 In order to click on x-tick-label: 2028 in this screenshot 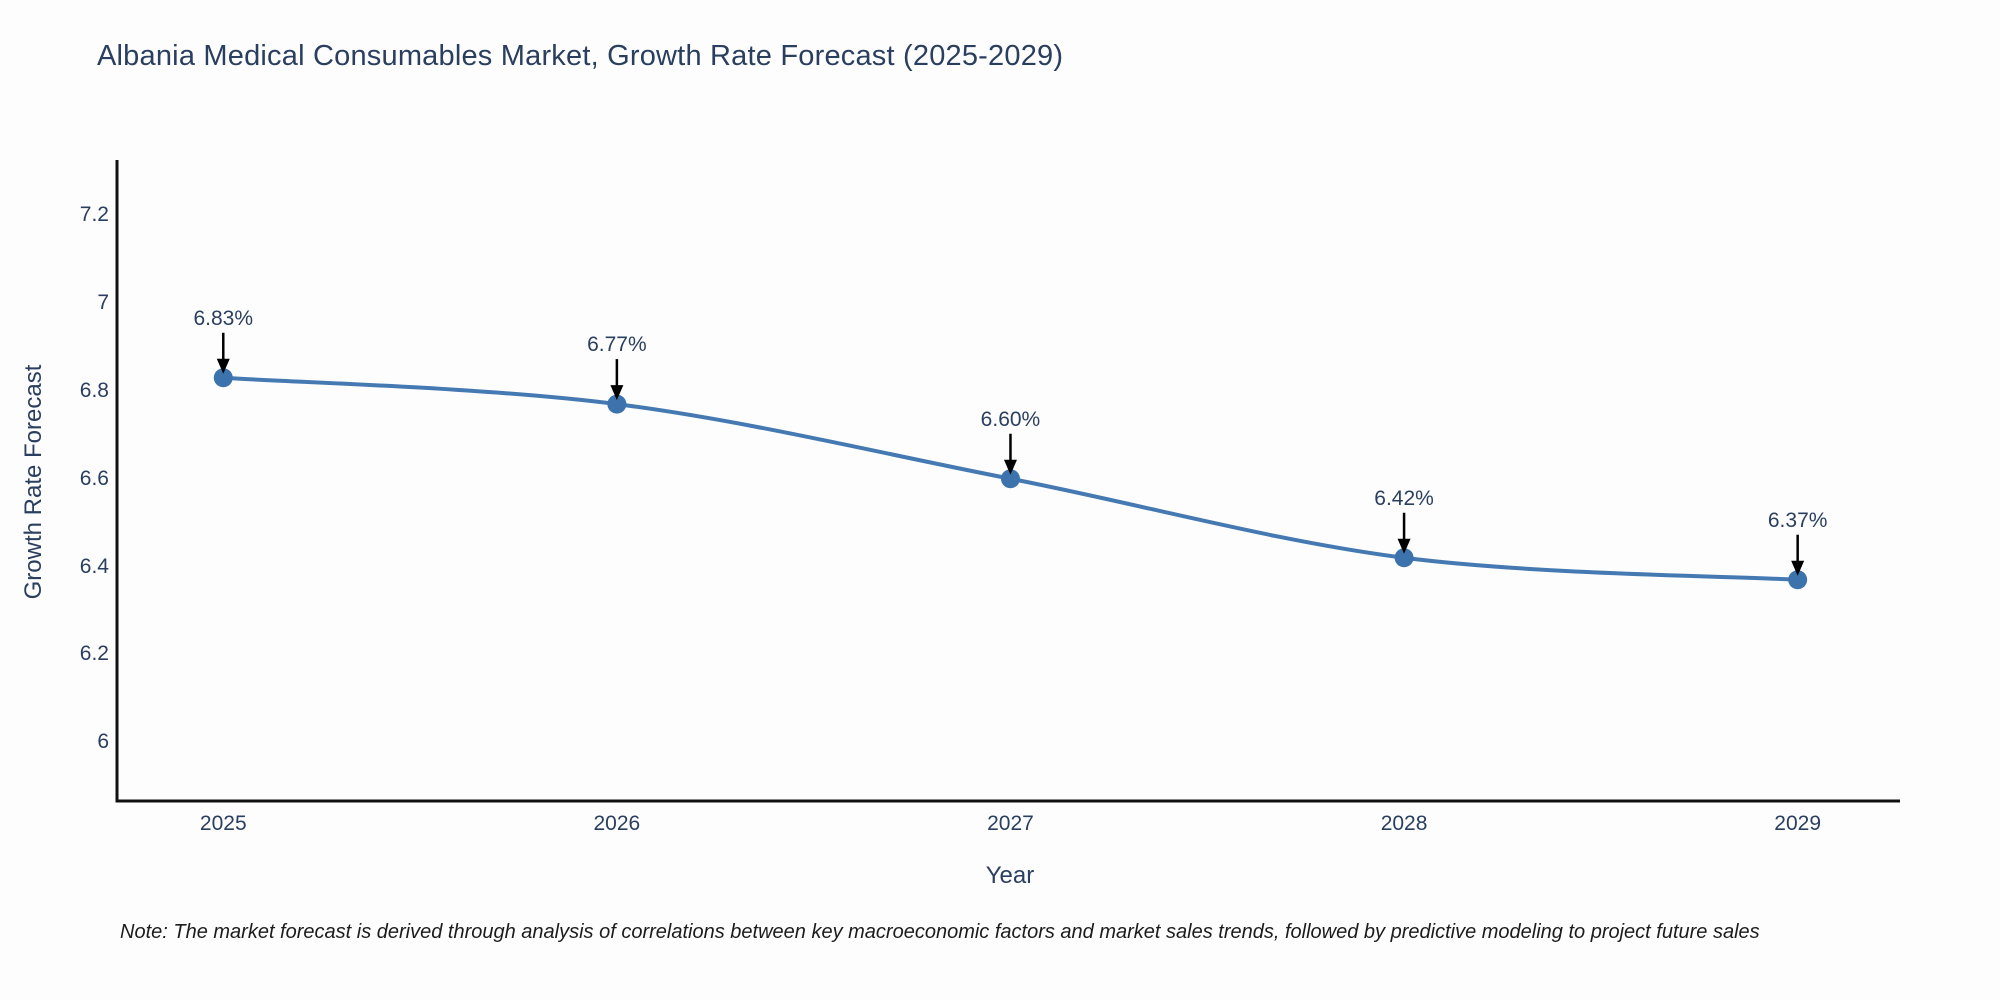, I will do `click(1404, 823)`.